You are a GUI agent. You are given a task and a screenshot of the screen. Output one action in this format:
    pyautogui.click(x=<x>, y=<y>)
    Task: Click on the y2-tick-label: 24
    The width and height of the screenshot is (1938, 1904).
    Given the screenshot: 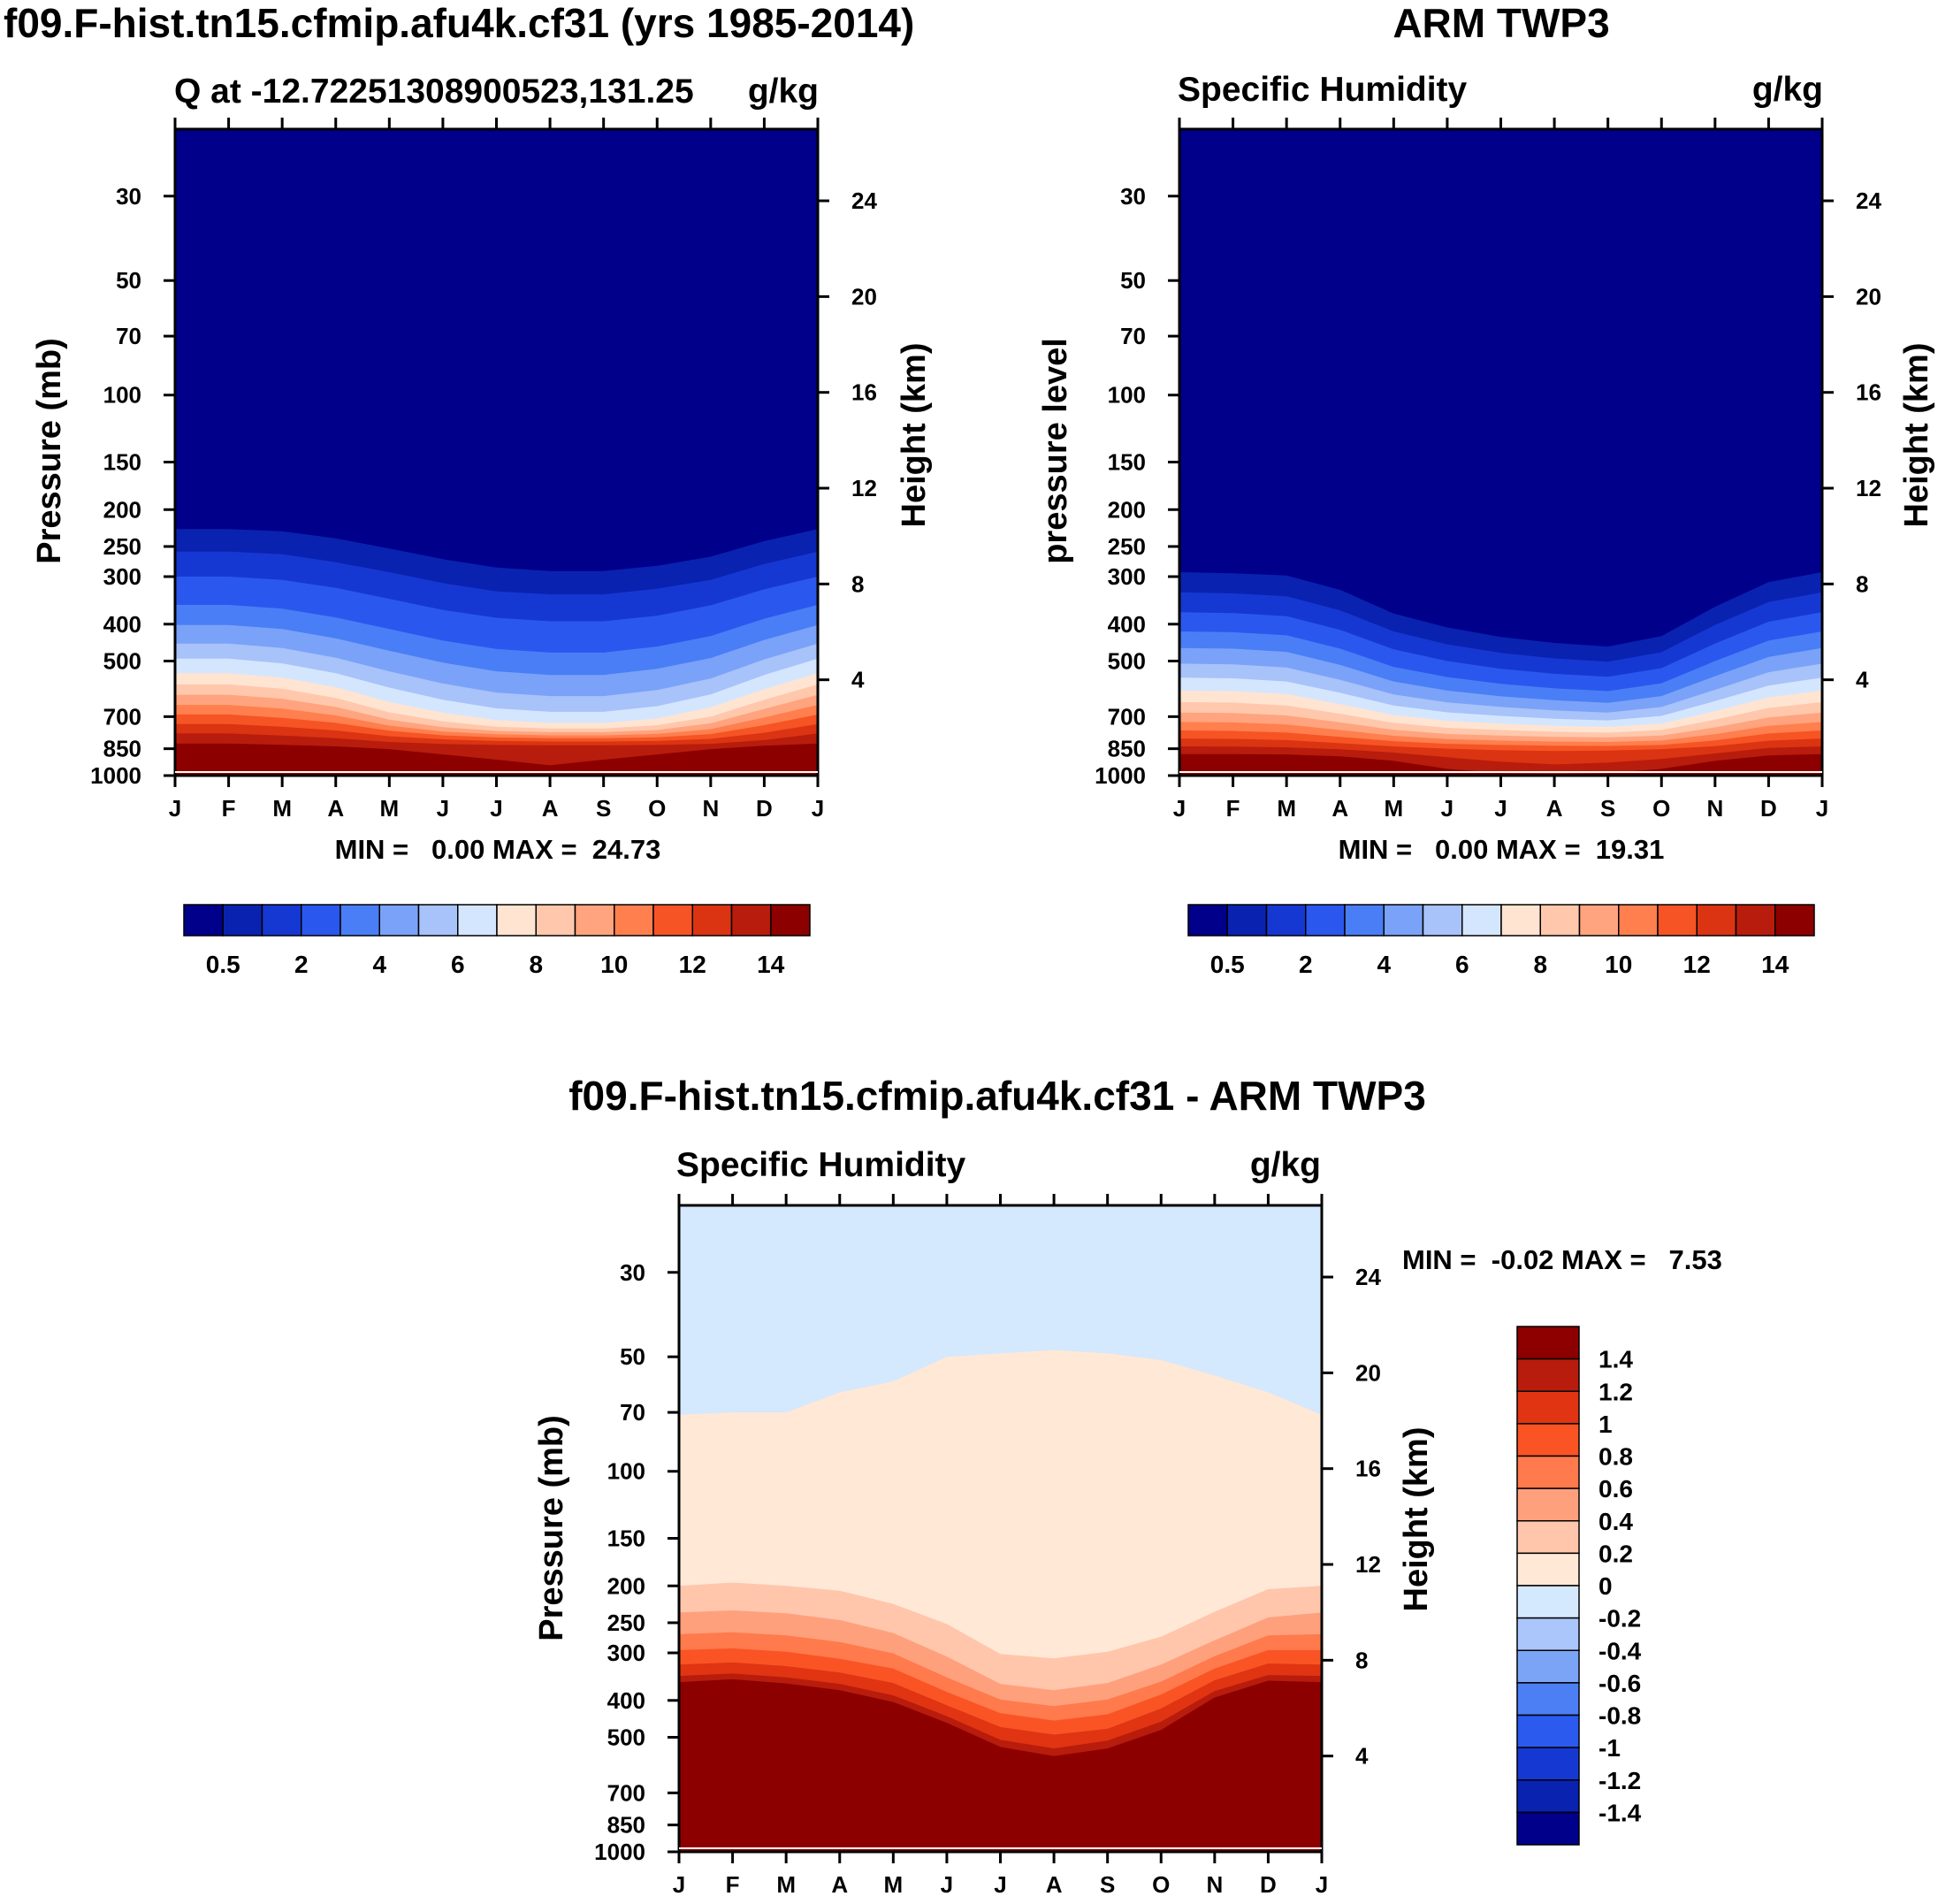 What is the action you would take?
    pyautogui.click(x=1368, y=1277)
    